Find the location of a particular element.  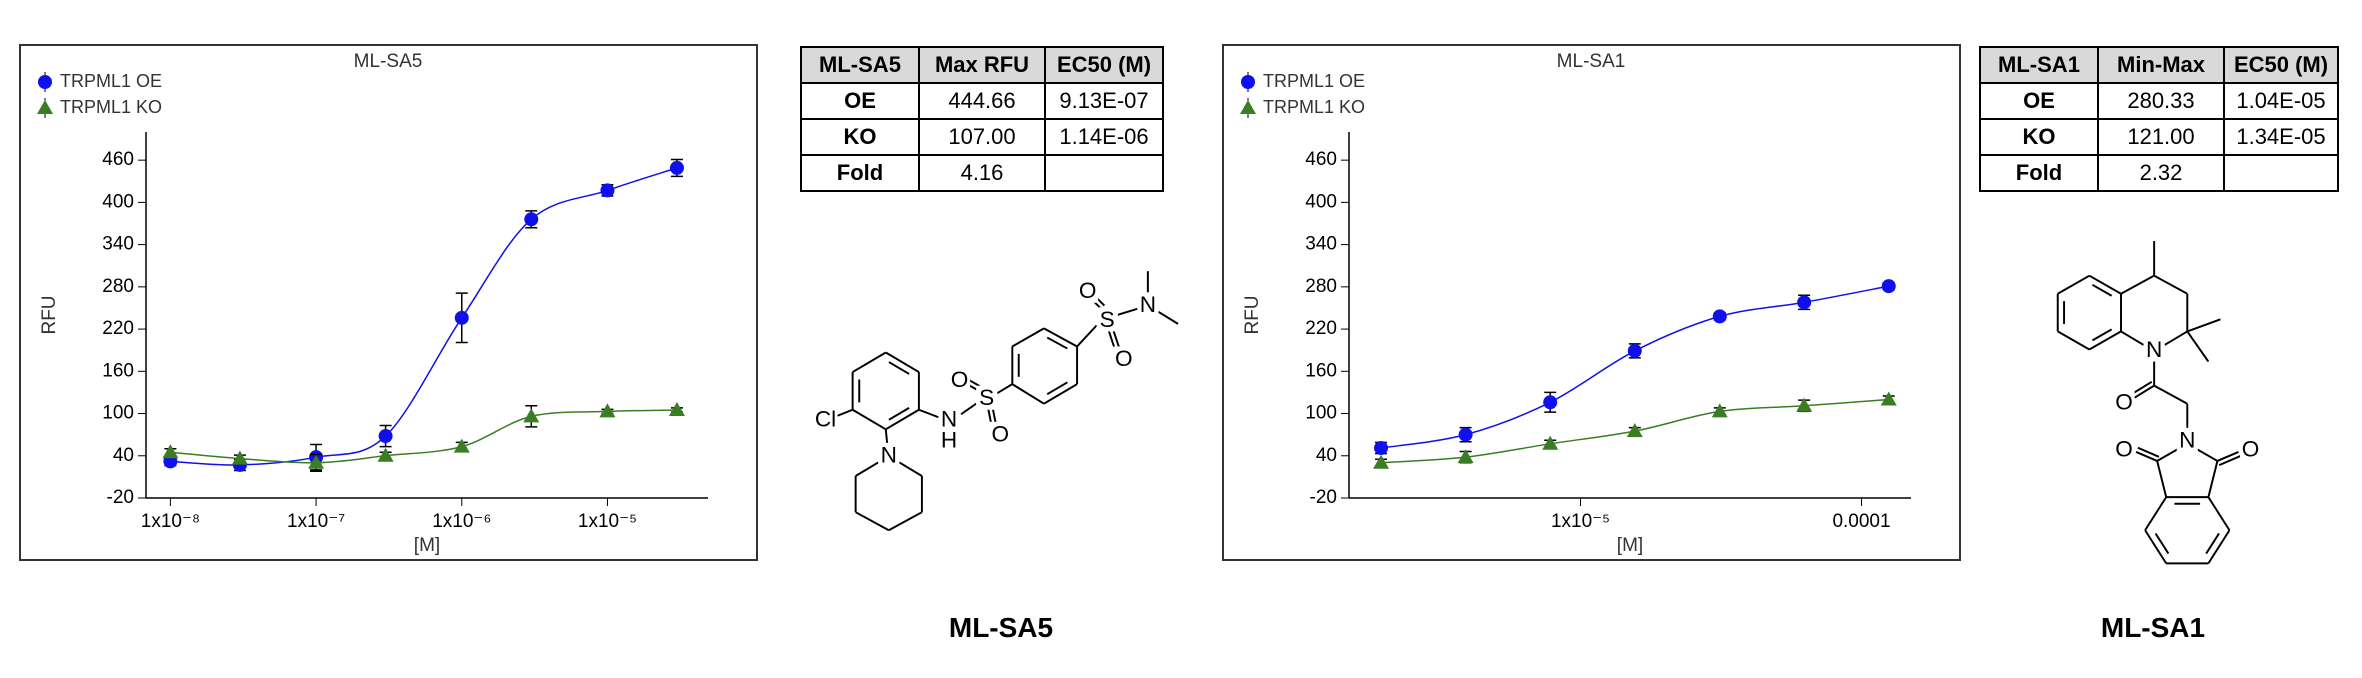

x-axis-label: [M] is located at coordinates (427, 545).